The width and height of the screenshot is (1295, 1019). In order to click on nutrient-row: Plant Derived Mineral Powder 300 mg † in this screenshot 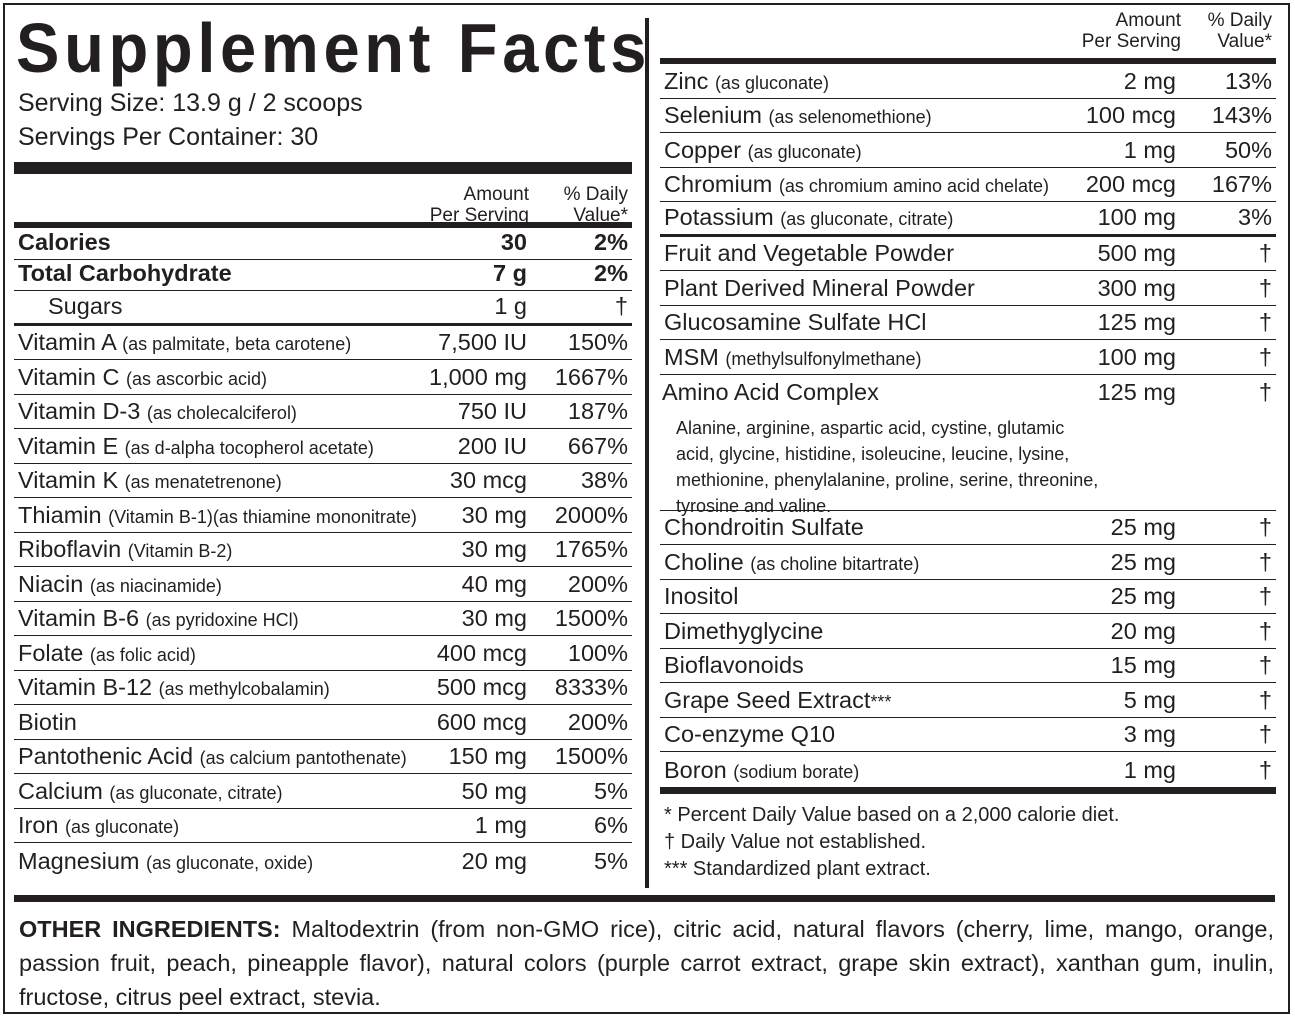, I will do `click(968, 288)`.